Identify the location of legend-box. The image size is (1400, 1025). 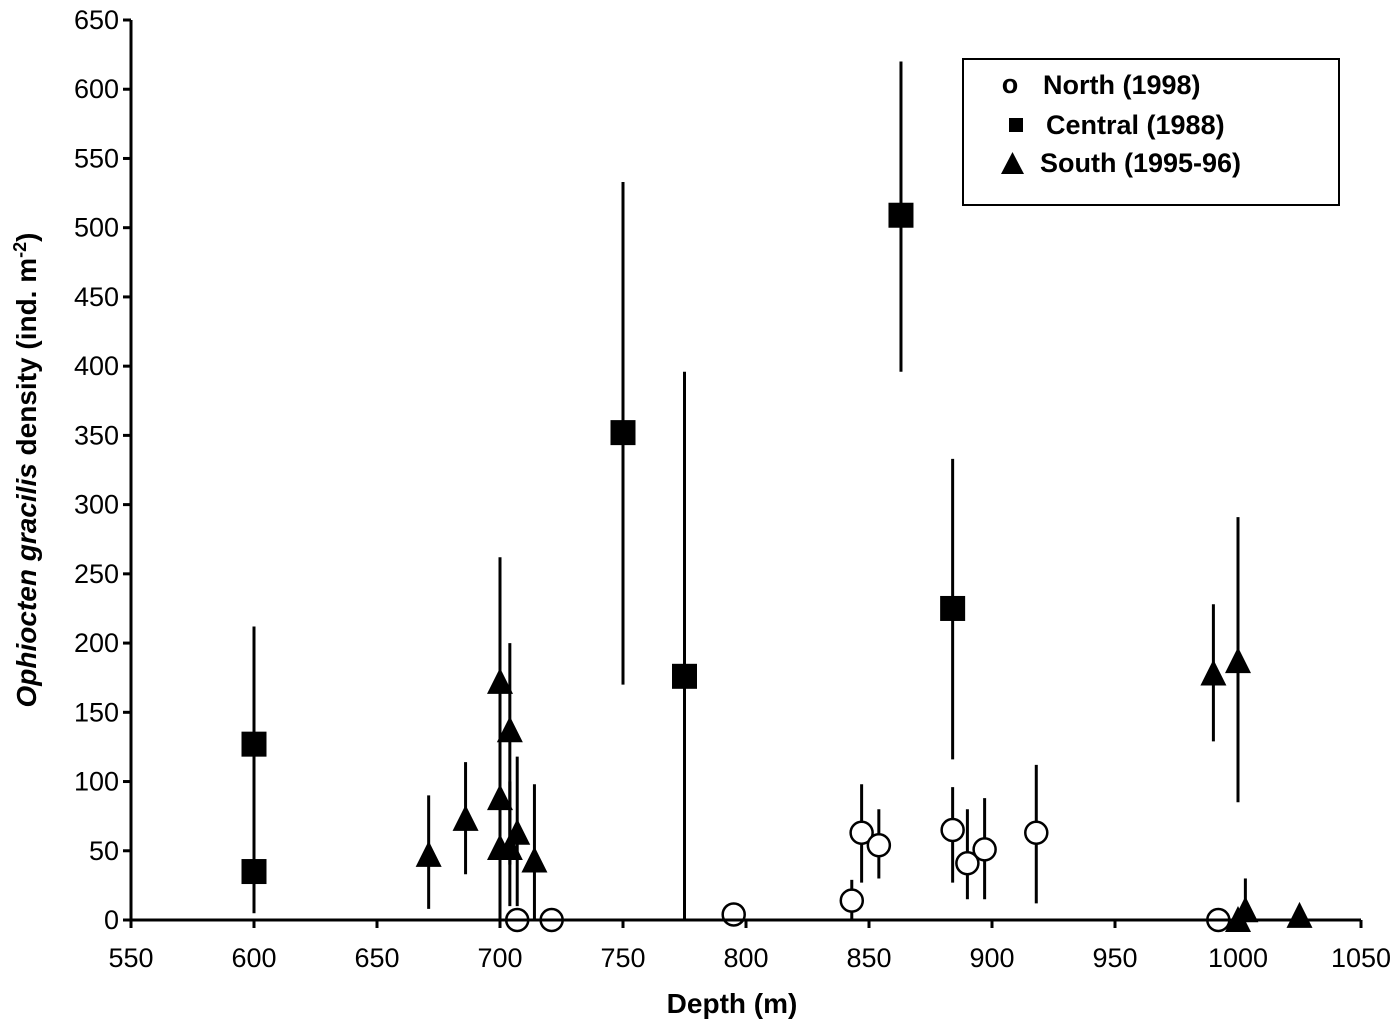
(1151, 132).